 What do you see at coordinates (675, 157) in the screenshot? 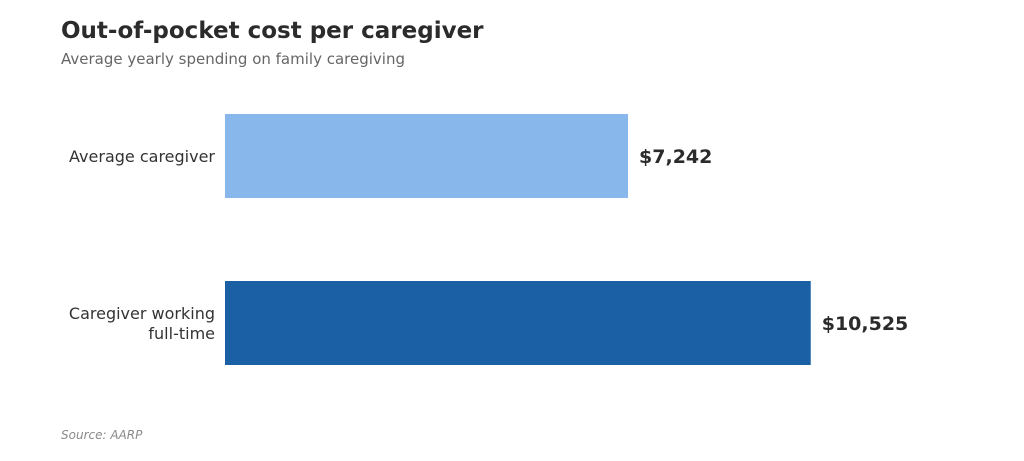
I see `value-label-0: $7,242` at bounding box center [675, 157].